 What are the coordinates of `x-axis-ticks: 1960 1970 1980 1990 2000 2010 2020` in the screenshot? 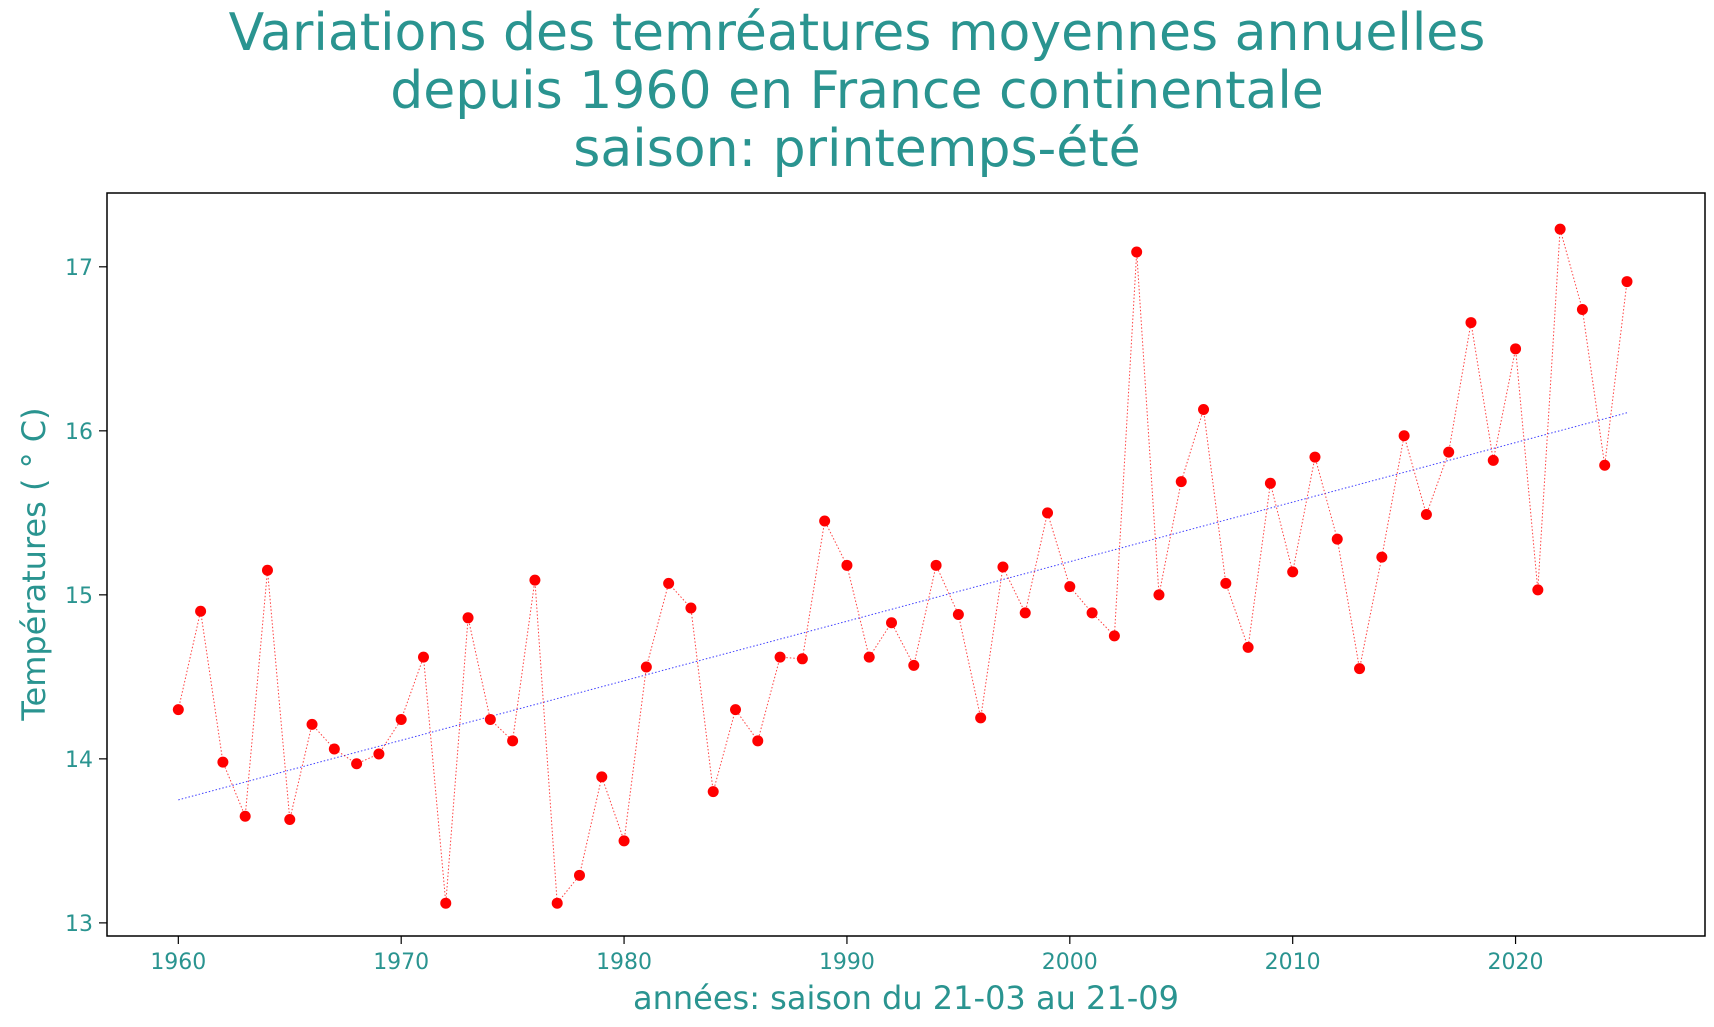 It's located at (847, 955).